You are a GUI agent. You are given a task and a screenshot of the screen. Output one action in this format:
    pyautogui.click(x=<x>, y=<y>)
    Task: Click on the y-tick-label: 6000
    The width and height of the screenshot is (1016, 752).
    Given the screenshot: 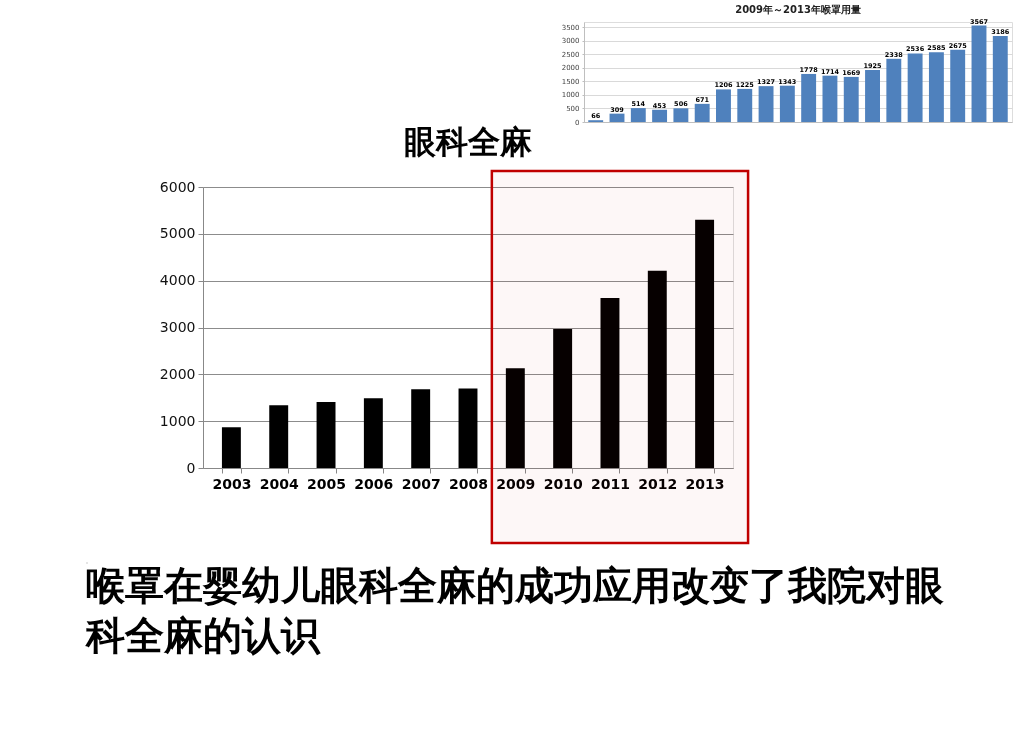 What is the action you would take?
    pyautogui.click(x=177, y=186)
    